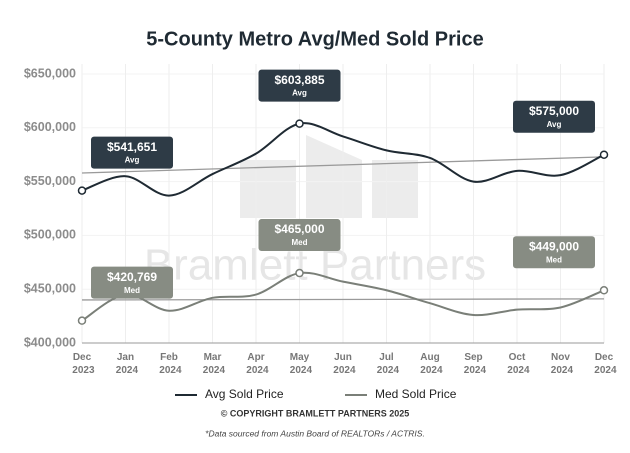  What do you see at coordinates (473, 364) in the screenshot?
I see `x-tick-label: Sep 2024` at bounding box center [473, 364].